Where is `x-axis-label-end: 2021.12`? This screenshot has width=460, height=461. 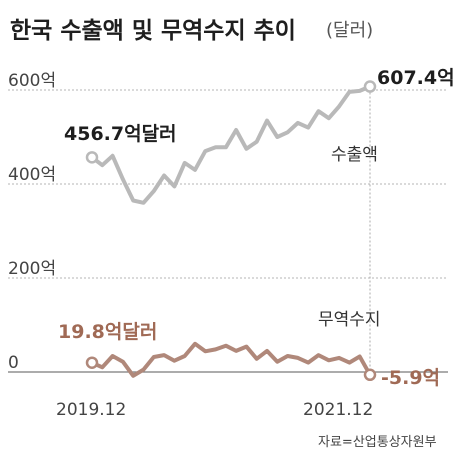 x-axis-label-end: 2021.12 is located at coordinates (338, 410).